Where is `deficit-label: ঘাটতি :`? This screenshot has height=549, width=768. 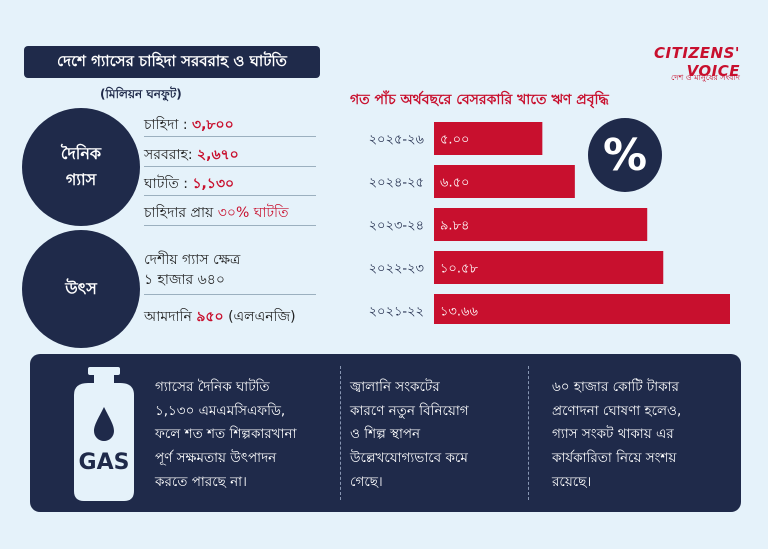
deficit-label: ঘাটতি : is located at coordinates (168, 184).